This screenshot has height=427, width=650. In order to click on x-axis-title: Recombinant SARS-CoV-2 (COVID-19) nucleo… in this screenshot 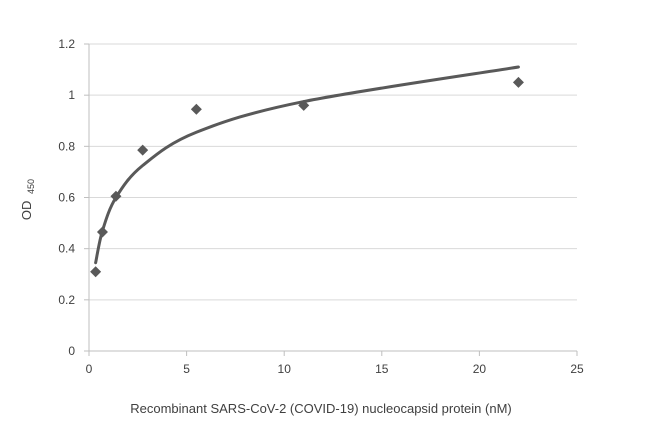, I will do `click(321, 408)`.